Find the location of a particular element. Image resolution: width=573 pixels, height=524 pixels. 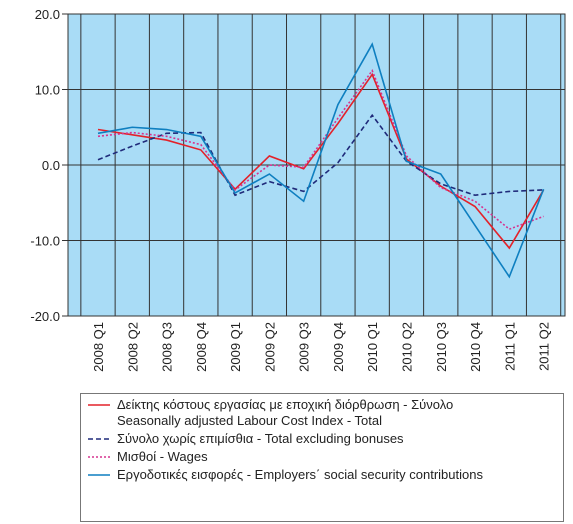

y-tick-label: -20.0 is located at coordinates (45, 316).